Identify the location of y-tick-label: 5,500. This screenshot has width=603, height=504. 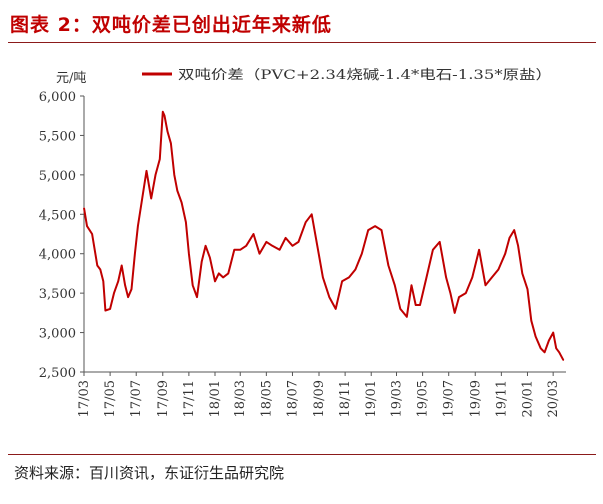
(57, 136).